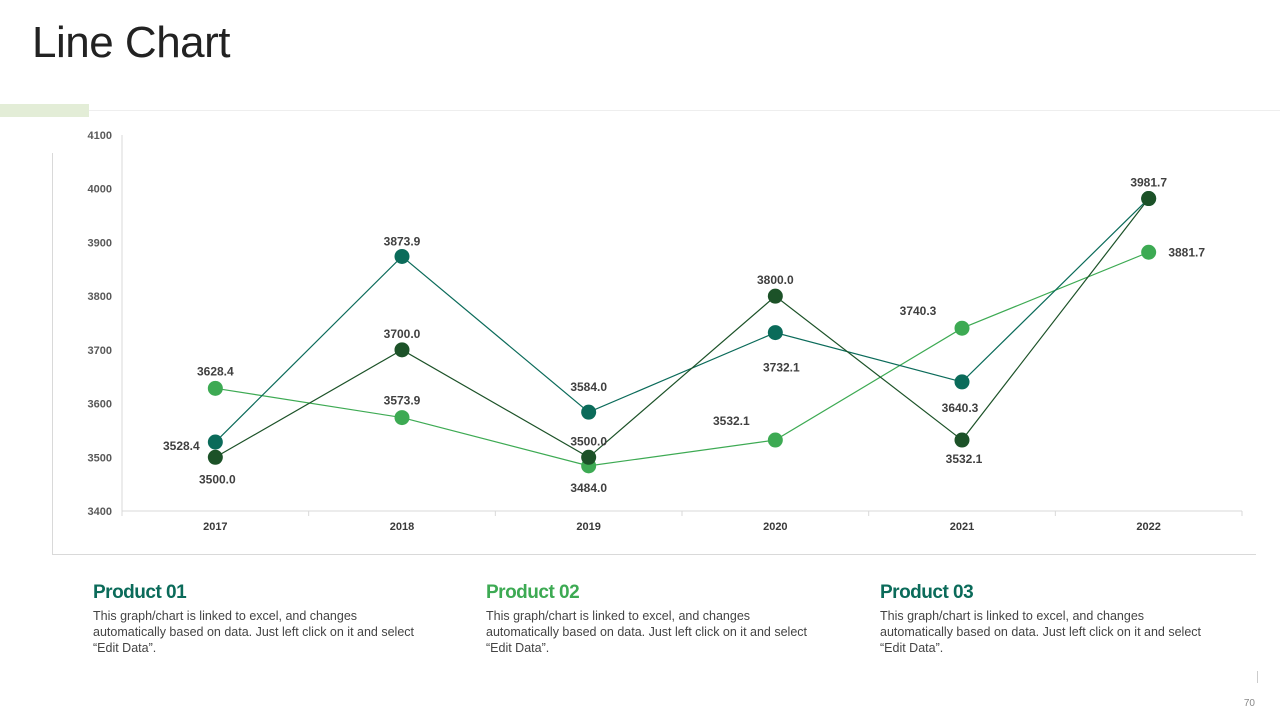 The height and width of the screenshot is (720, 1280). I want to click on data-label: 3584.0, so click(588, 387).